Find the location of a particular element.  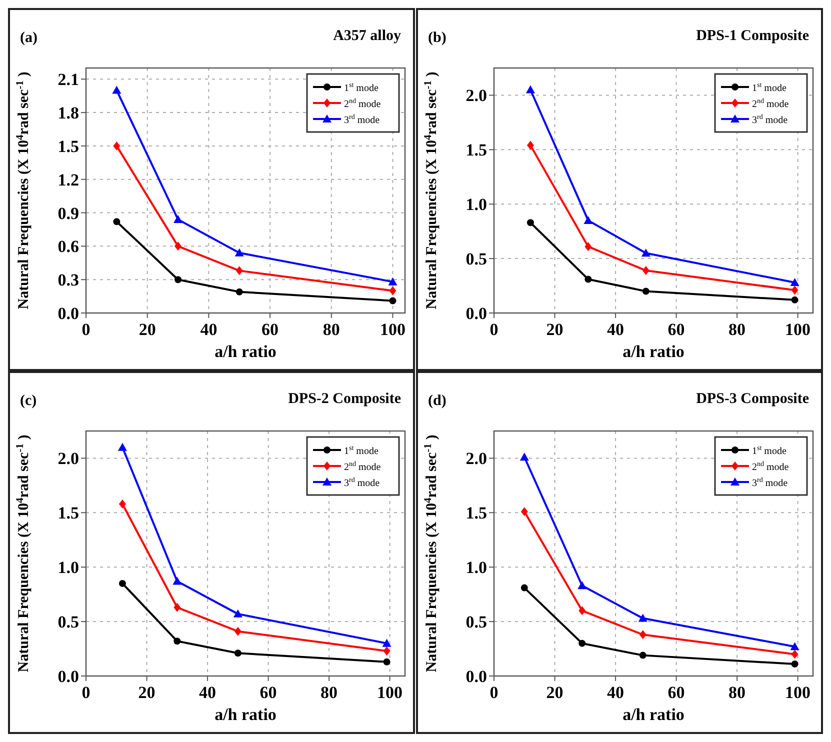

y-tick-label: 1.2 is located at coordinates (68, 180).